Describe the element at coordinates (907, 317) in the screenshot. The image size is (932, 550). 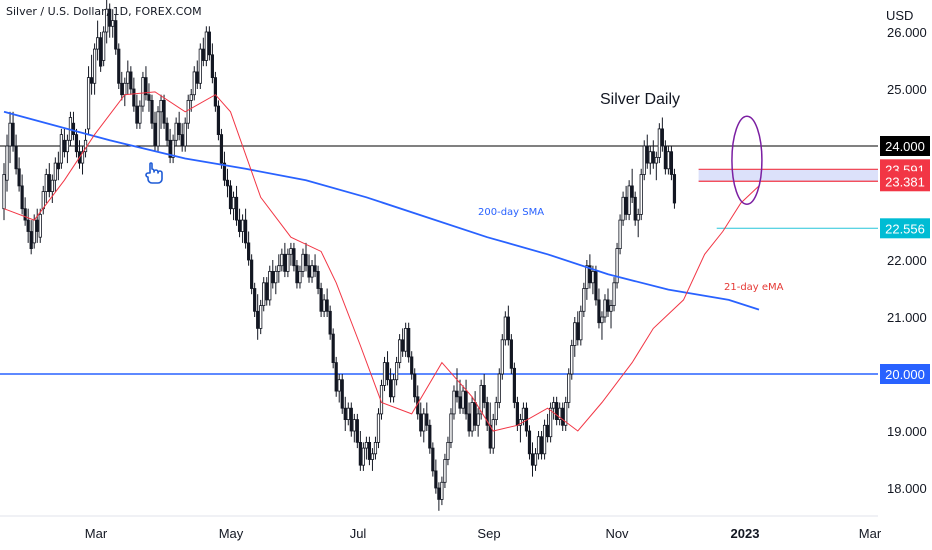
I see `y-tick-label: 21.000` at that location.